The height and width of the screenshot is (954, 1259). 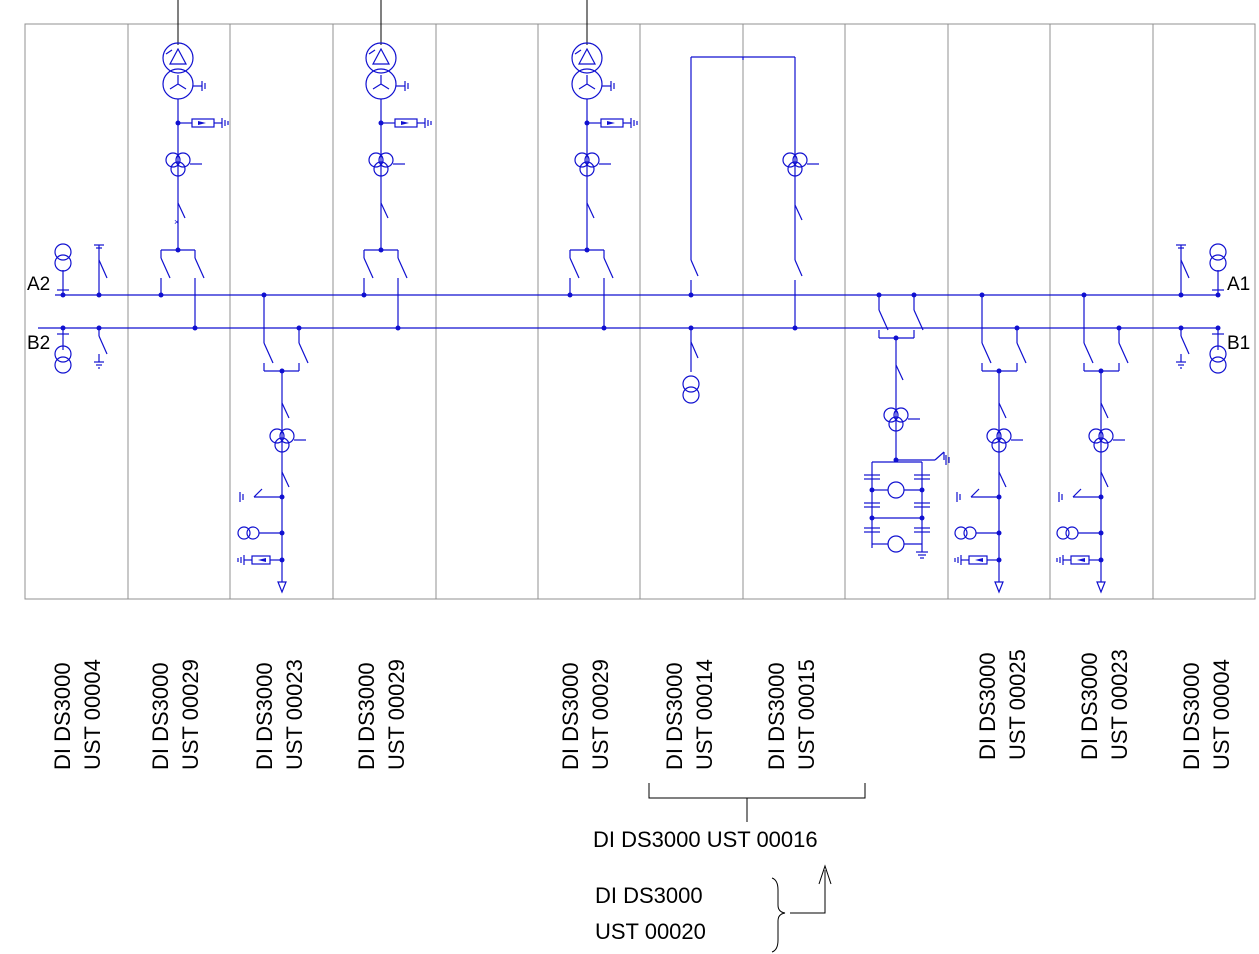 What do you see at coordinates (1238, 343) in the screenshot?
I see `busbar-b-right-label: B1` at bounding box center [1238, 343].